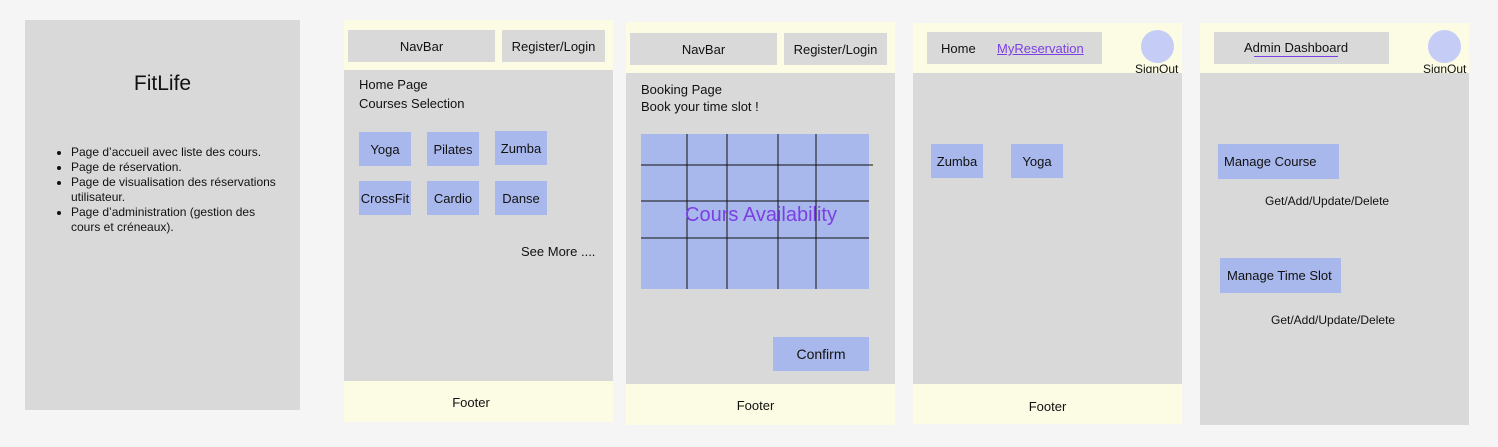 The width and height of the screenshot is (1498, 447). What do you see at coordinates (958, 48) in the screenshot?
I see `nav-home-link: Home` at bounding box center [958, 48].